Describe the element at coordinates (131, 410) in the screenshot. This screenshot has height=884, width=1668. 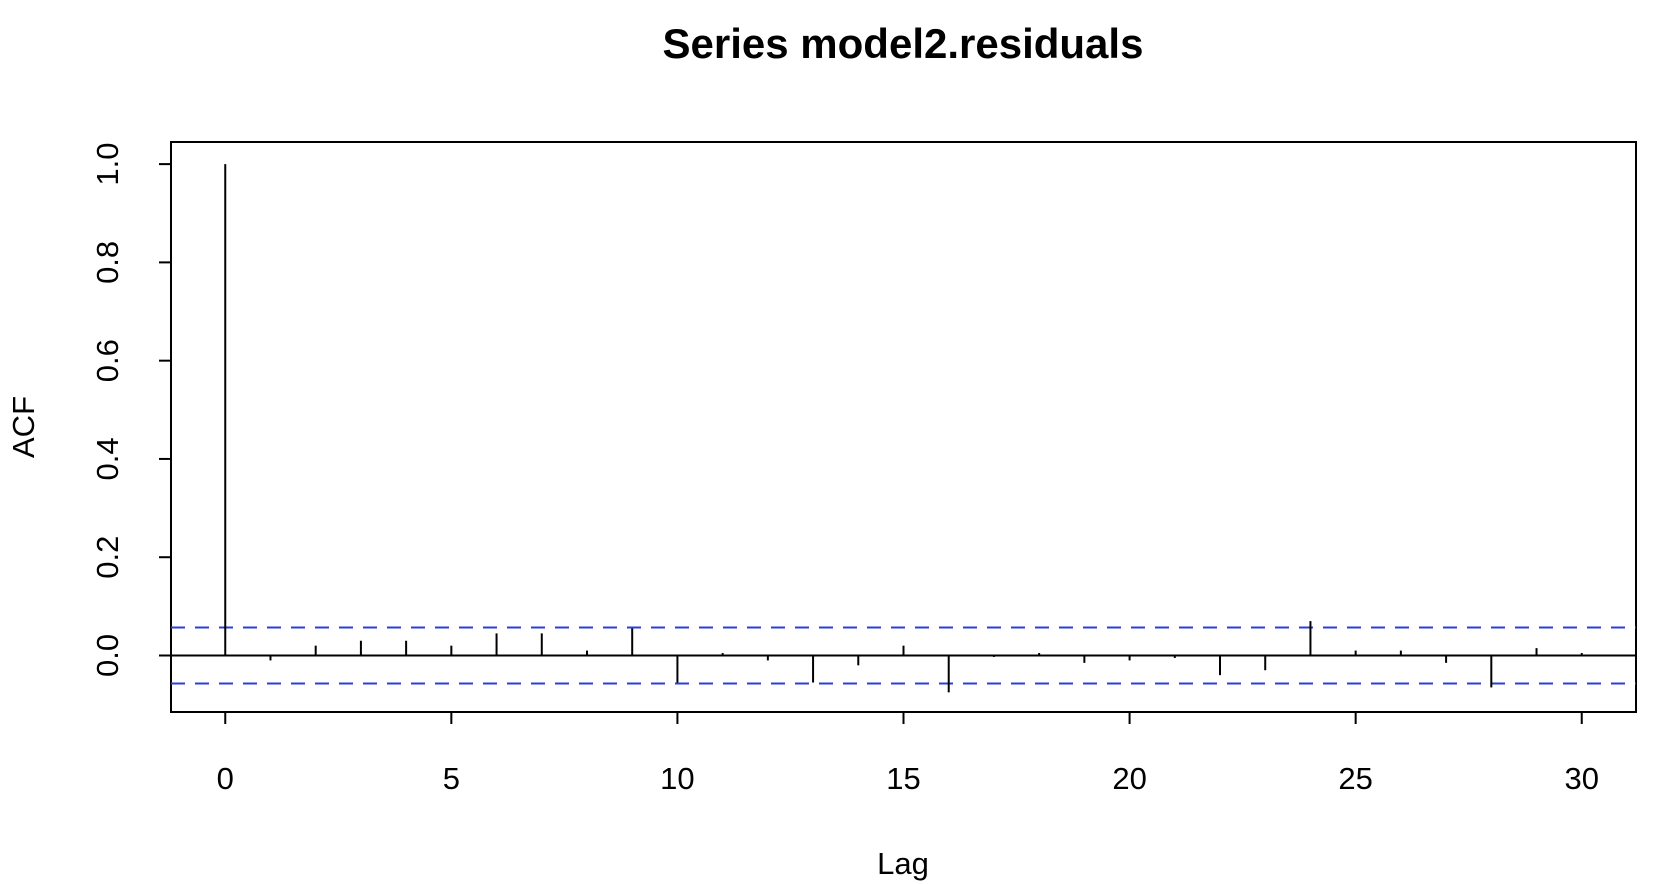
I see `y-axis: 0.0 0.2 0.4 0.6 0.8 1.0` at that location.